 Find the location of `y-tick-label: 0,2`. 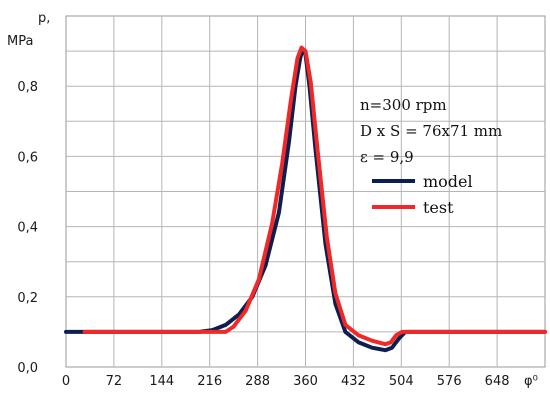

y-tick-label: 0,2 is located at coordinates (27, 298).